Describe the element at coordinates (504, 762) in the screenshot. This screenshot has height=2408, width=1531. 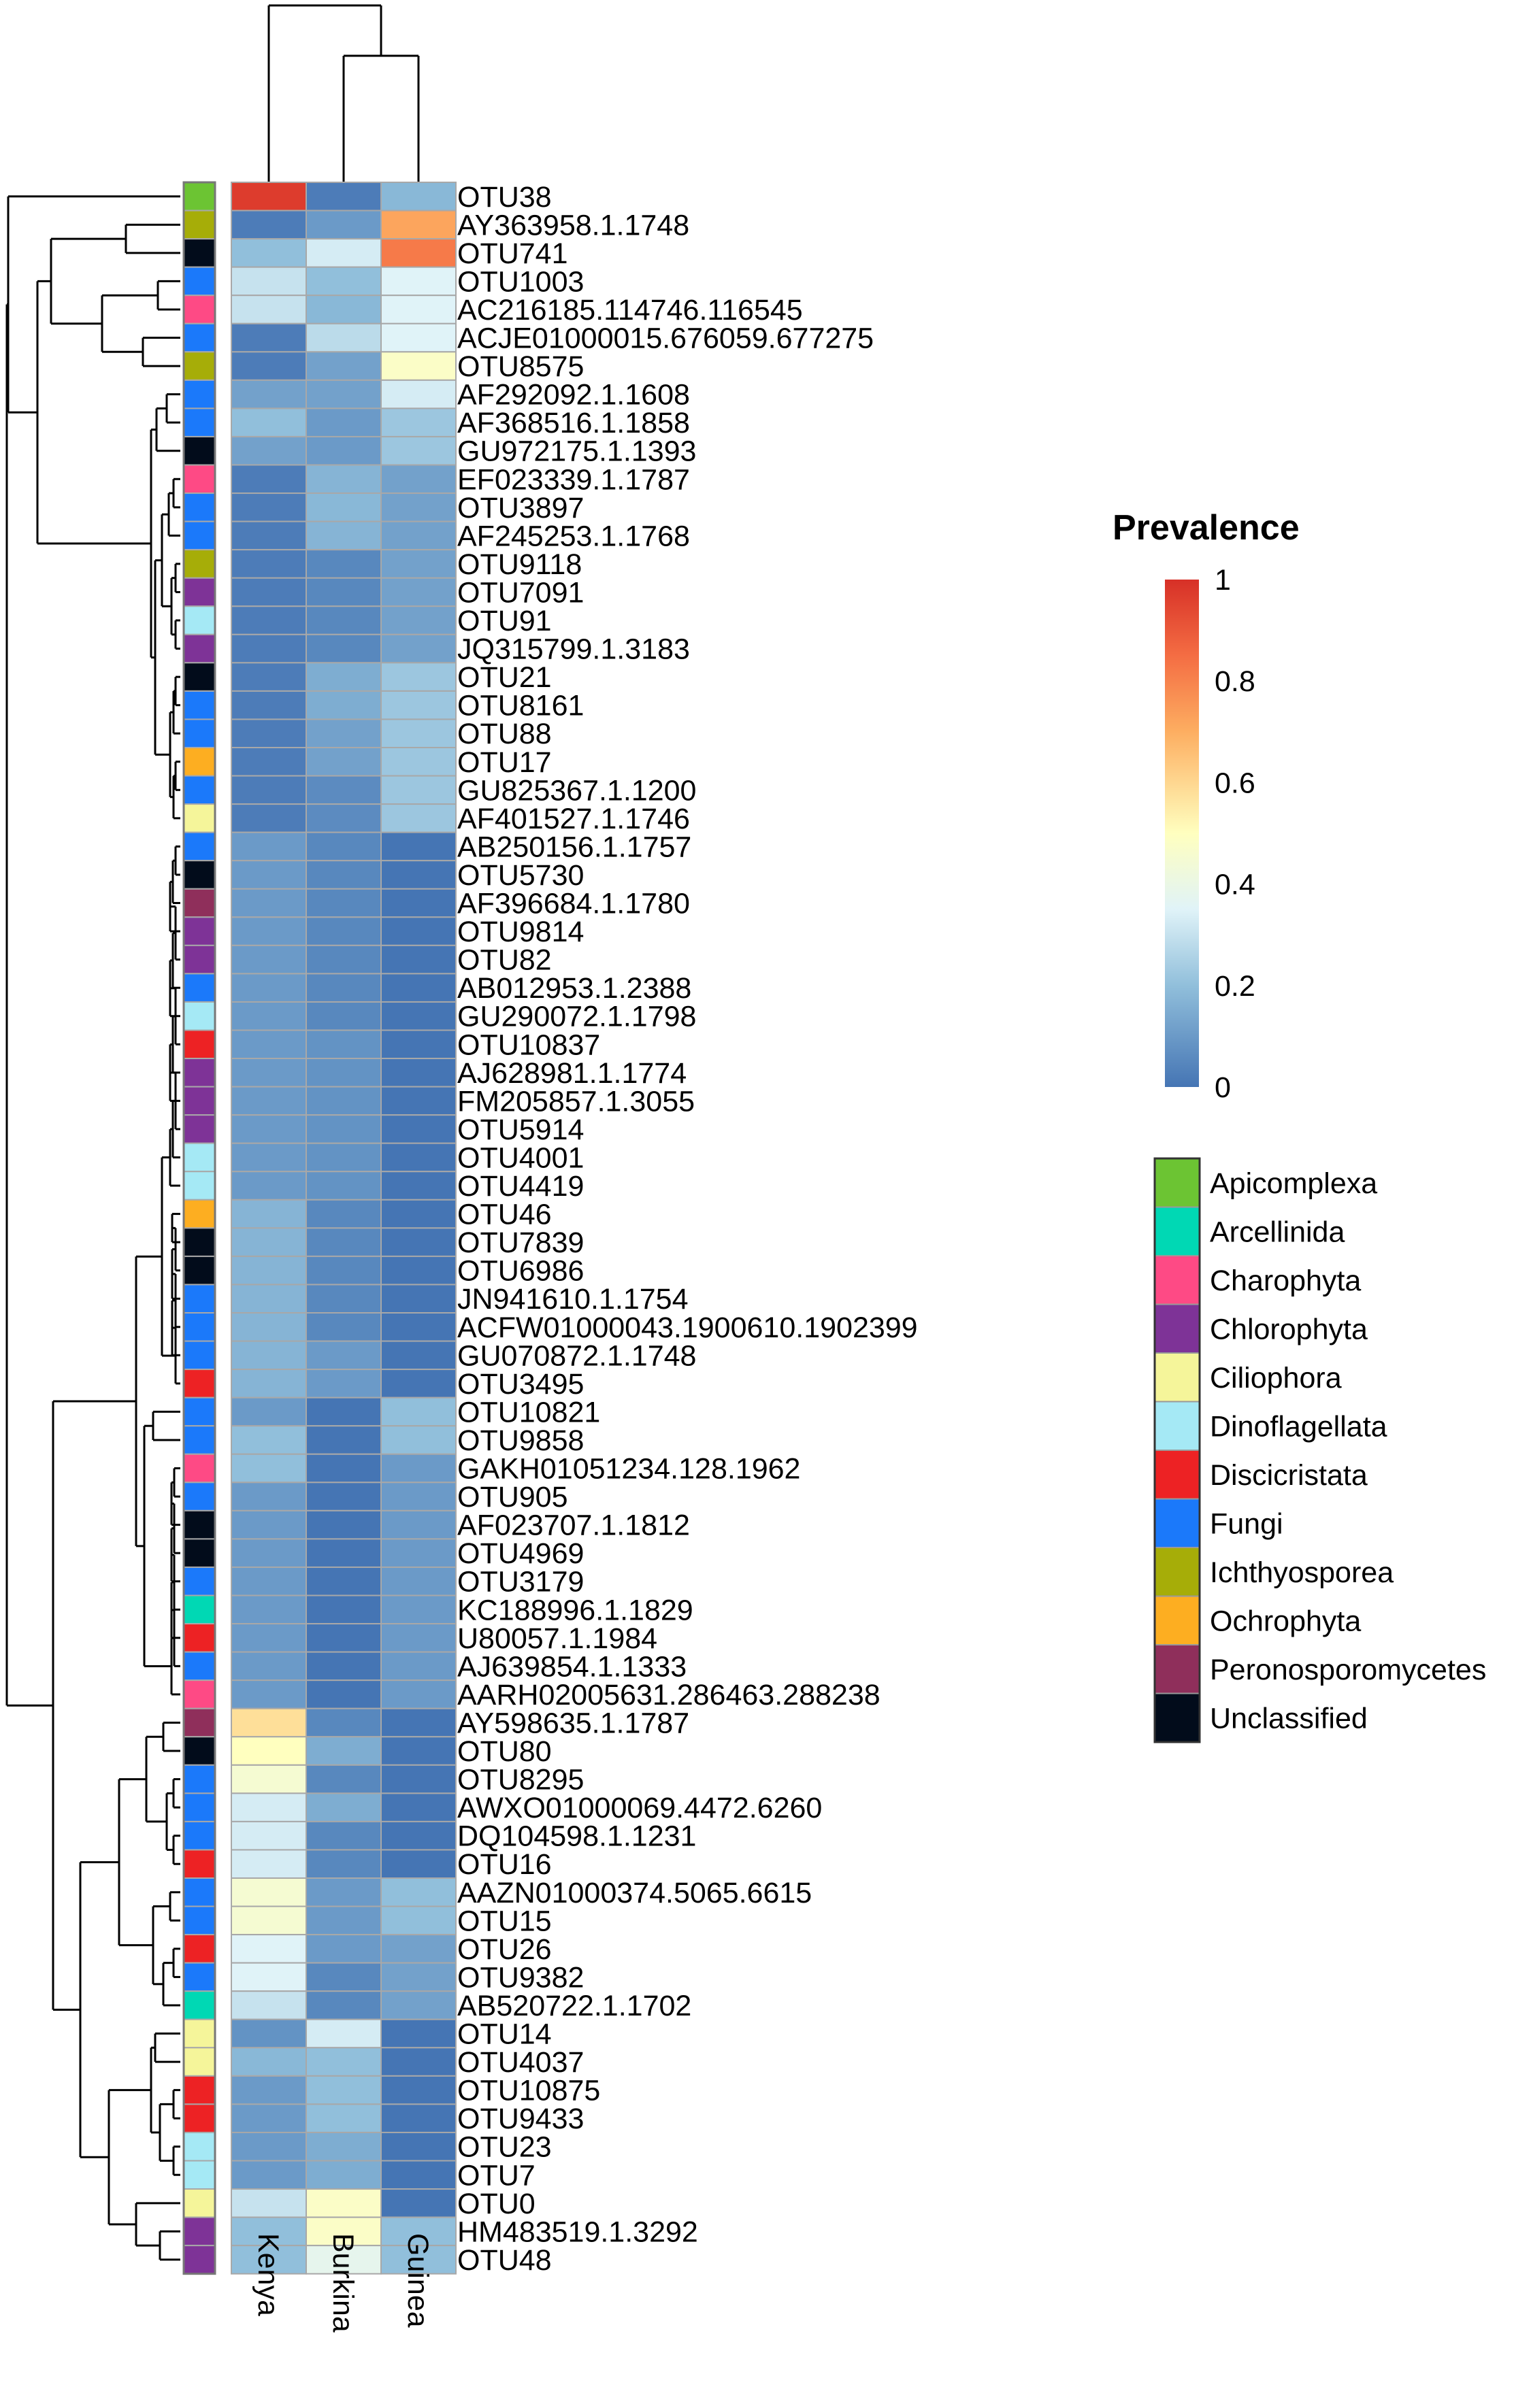
I see `row-label: OTU17` at that location.